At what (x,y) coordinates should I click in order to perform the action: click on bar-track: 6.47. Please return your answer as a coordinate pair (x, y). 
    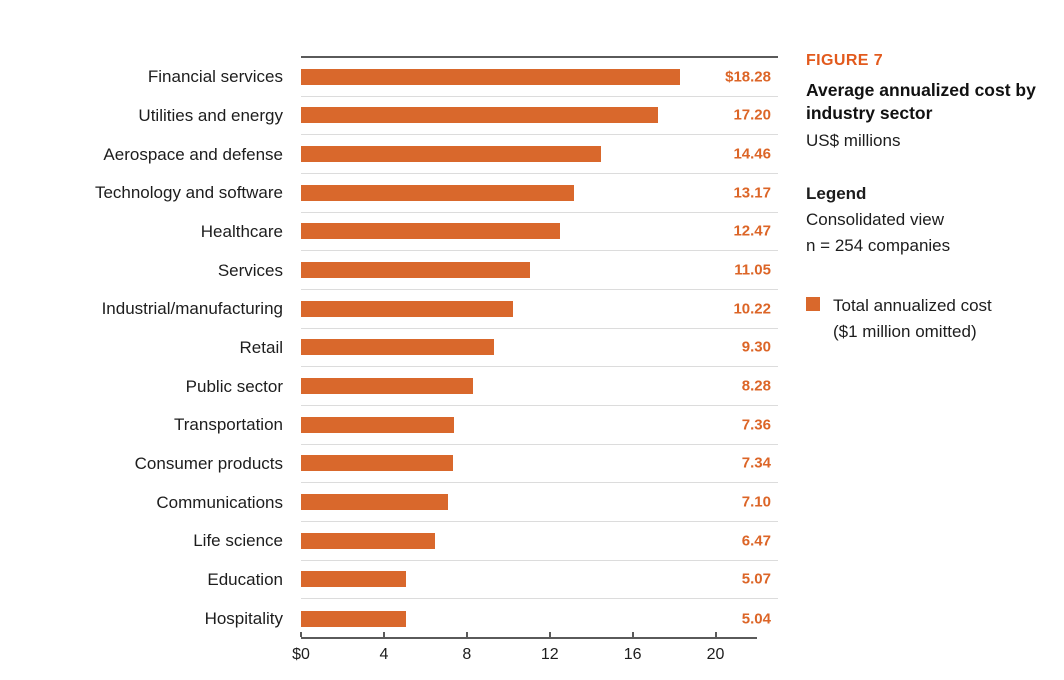
    Looking at the image, I should click on (539, 541).